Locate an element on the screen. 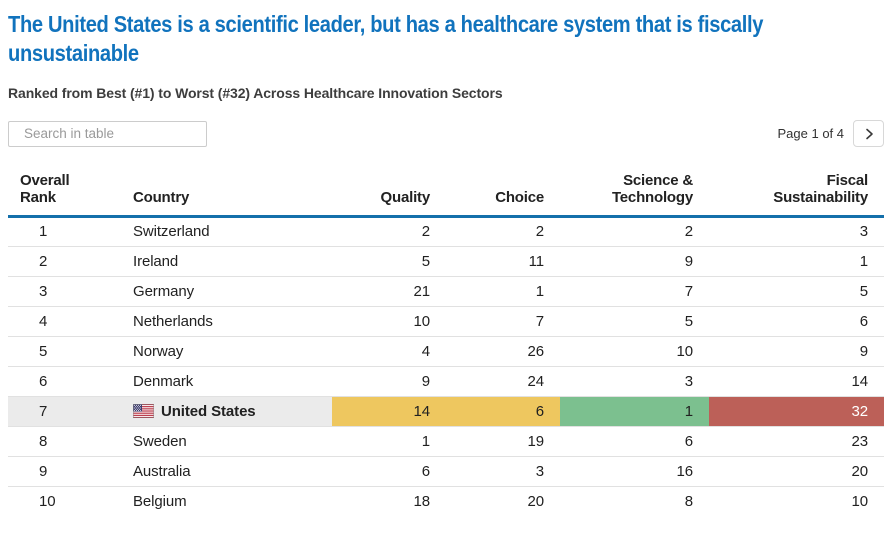 Image resolution: width=892 pixels, height=537 pixels. cell-science: 8 is located at coordinates (688, 501).